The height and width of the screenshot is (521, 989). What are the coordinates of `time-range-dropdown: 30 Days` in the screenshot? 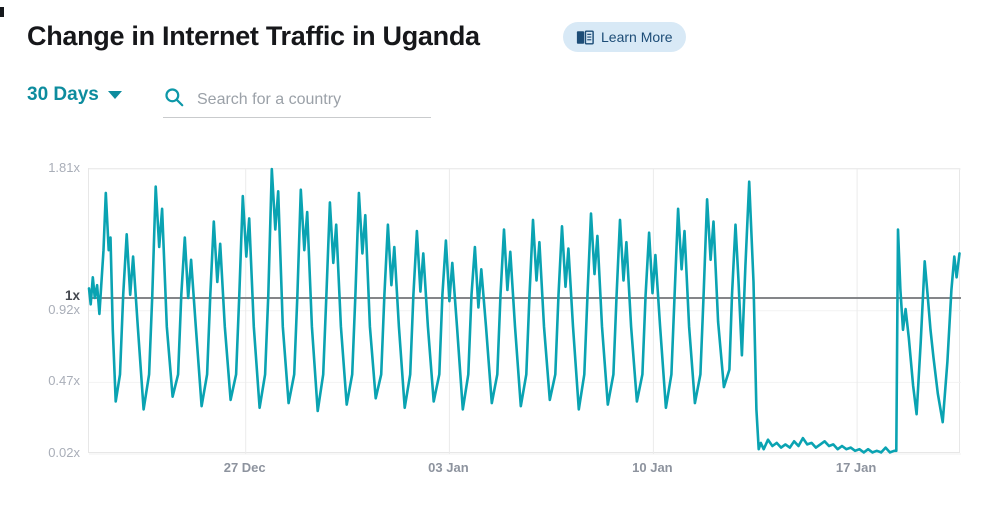 It's located at (74, 95).